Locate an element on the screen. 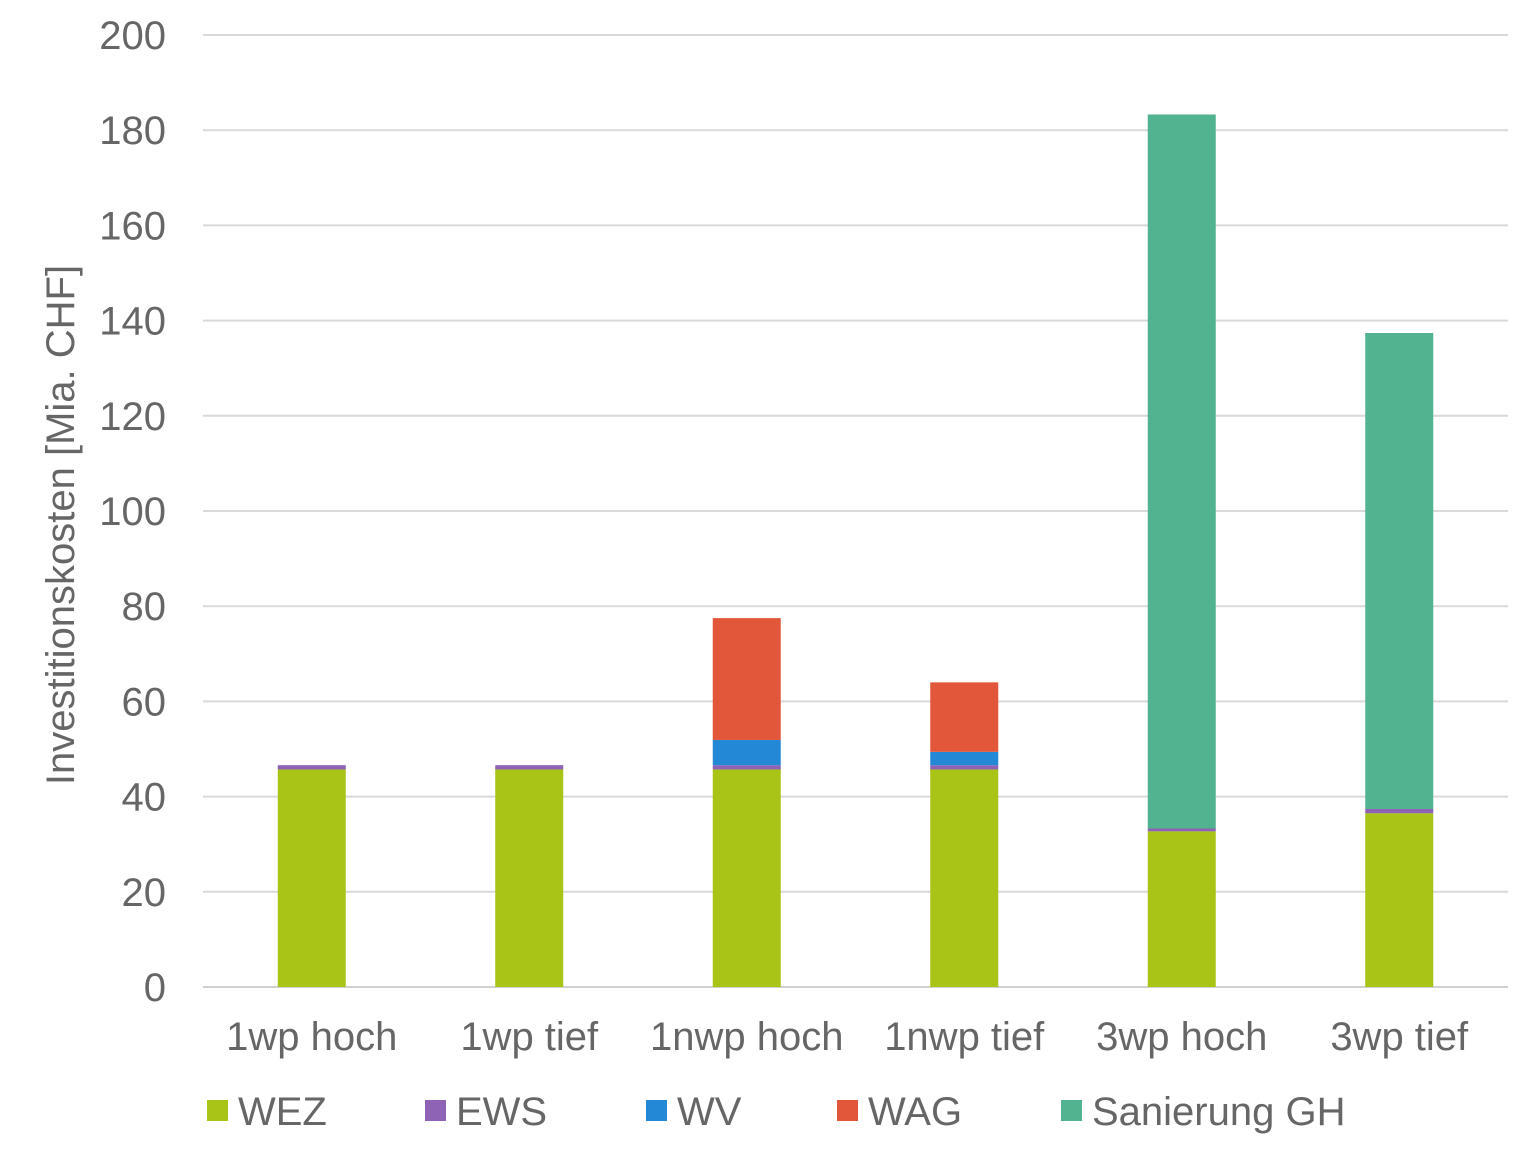 The width and height of the screenshot is (1539, 1157). legend-label: WV is located at coordinates (709, 1112).